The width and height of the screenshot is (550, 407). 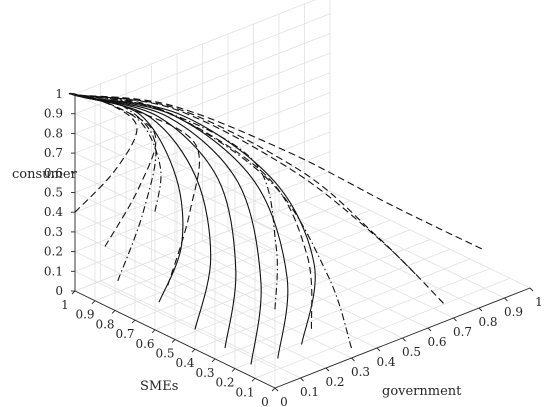 What do you see at coordinates (334, 382) in the screenshot?
I see `x-tick-label: 0.2` at bounding box center [334, 382].